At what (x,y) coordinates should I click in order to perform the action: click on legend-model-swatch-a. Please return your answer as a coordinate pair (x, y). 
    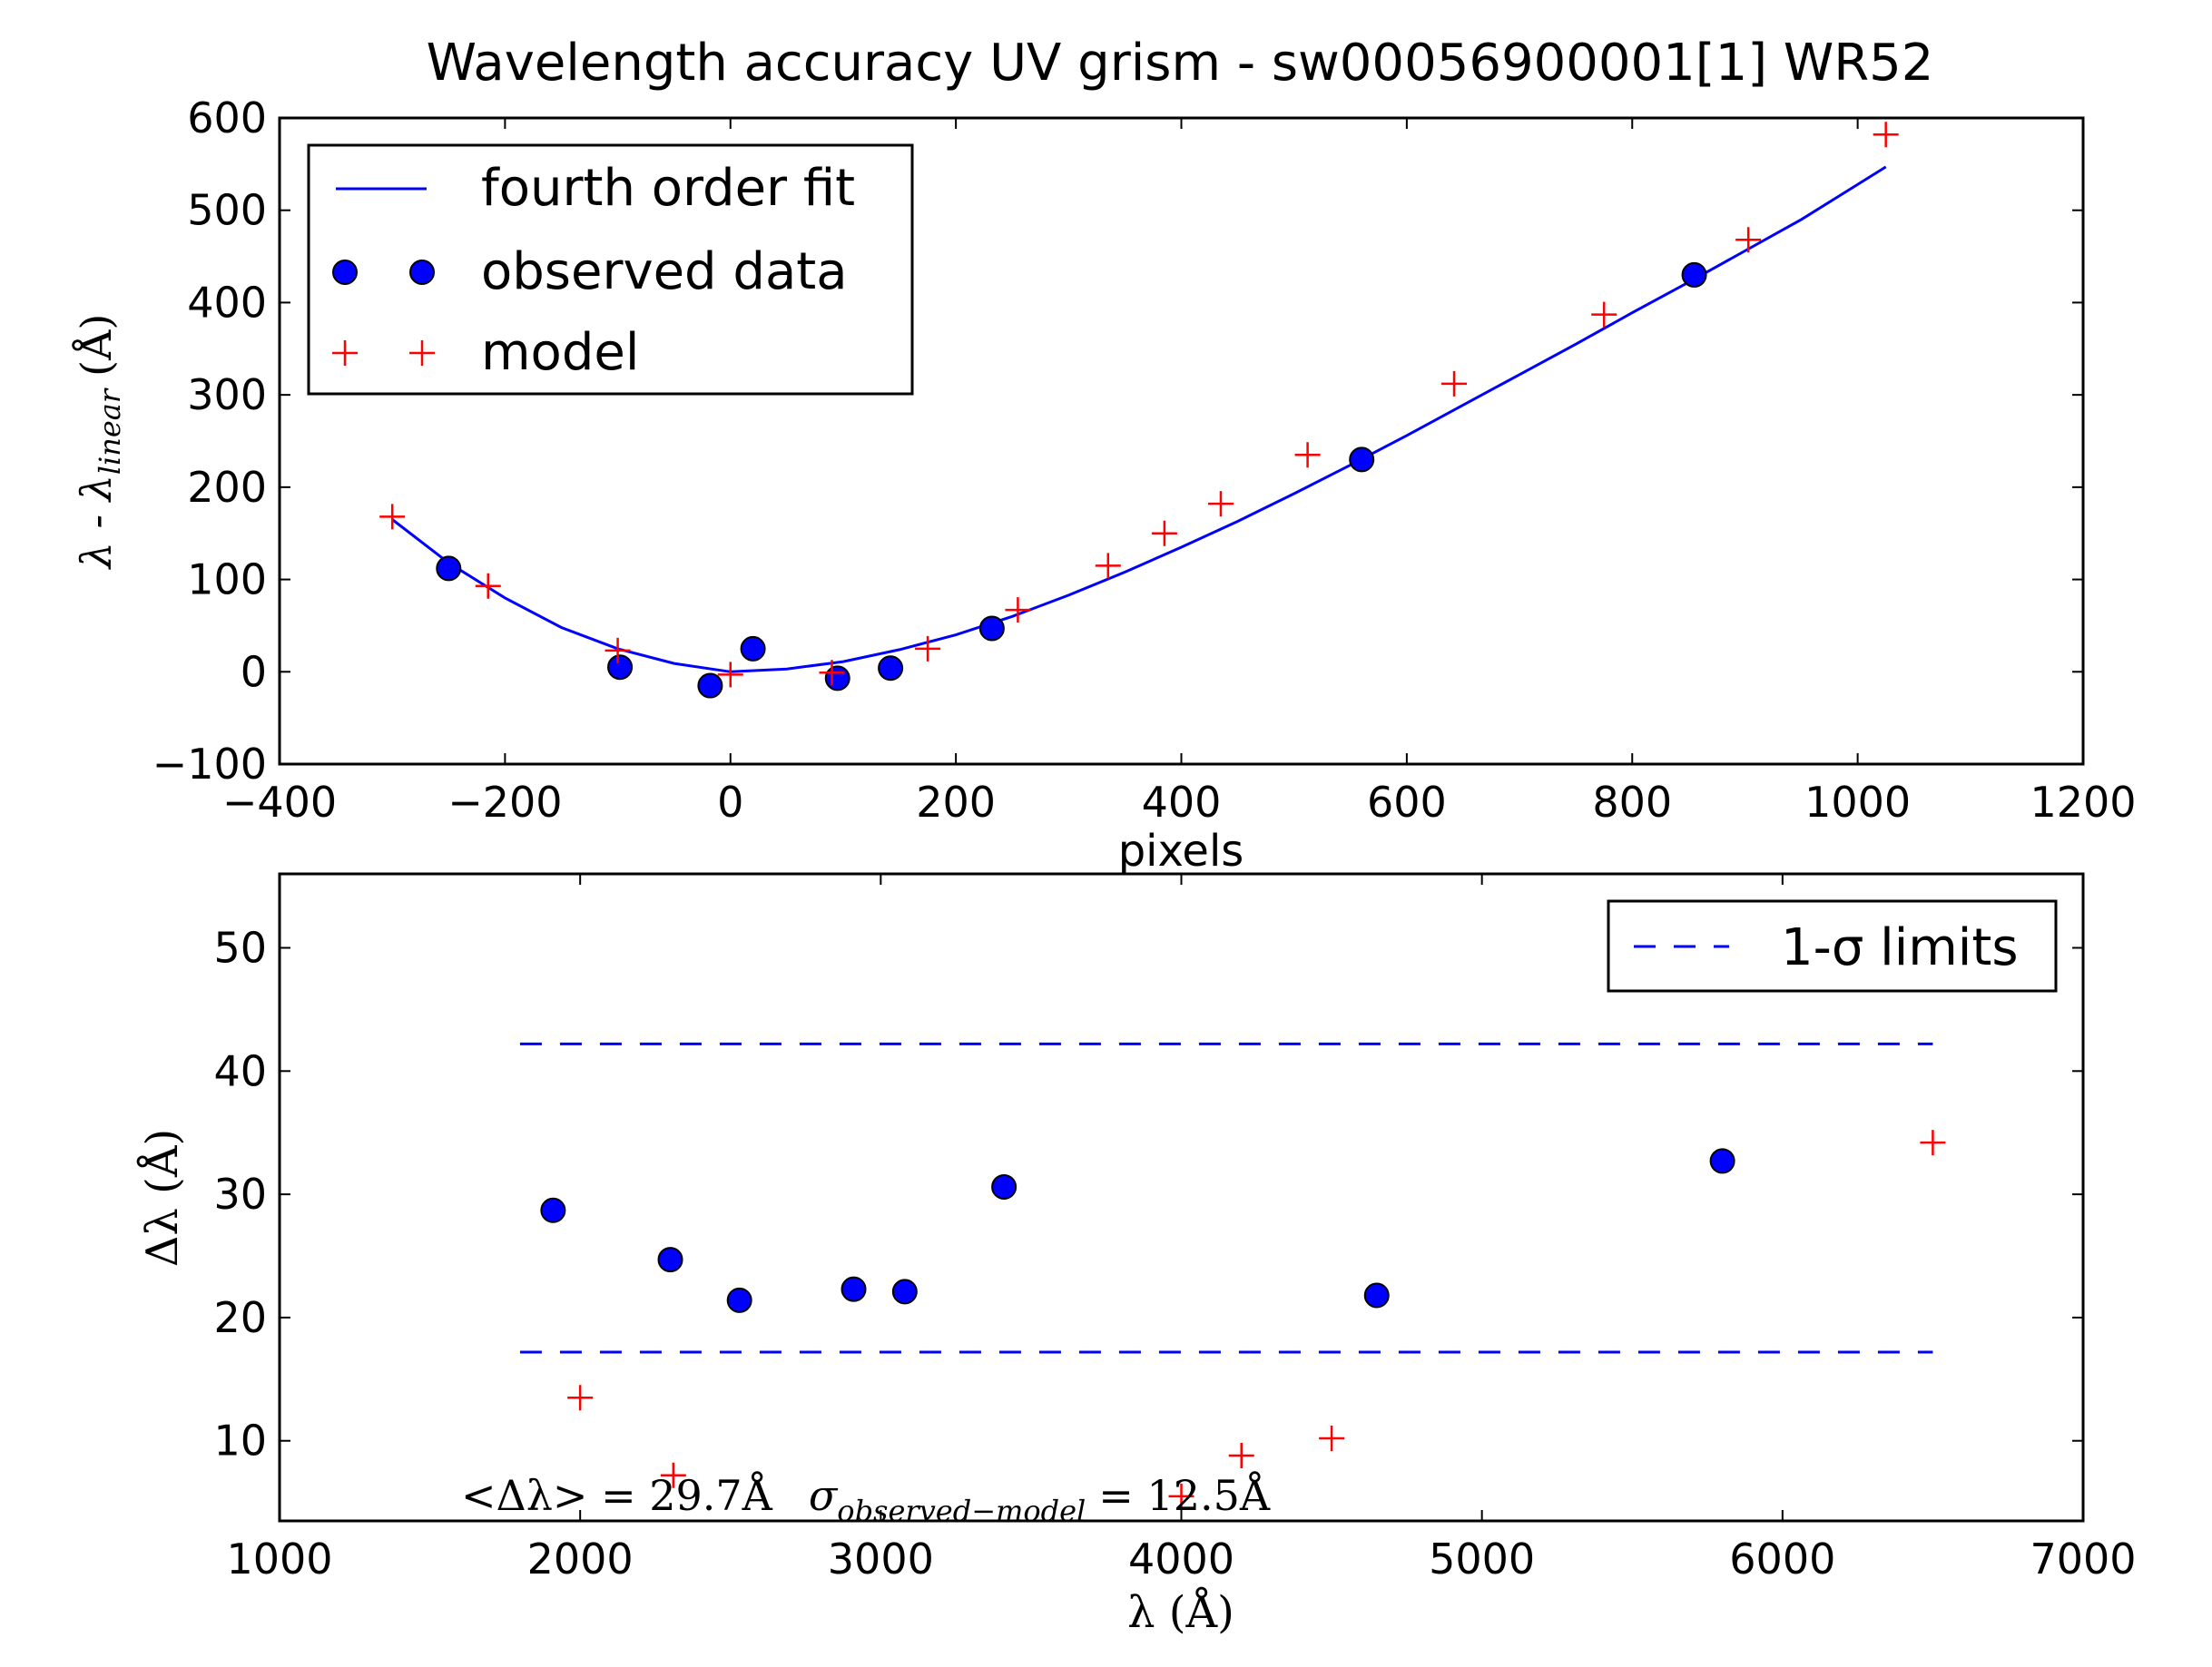
    Looking at the image, I should click on (345, 353).